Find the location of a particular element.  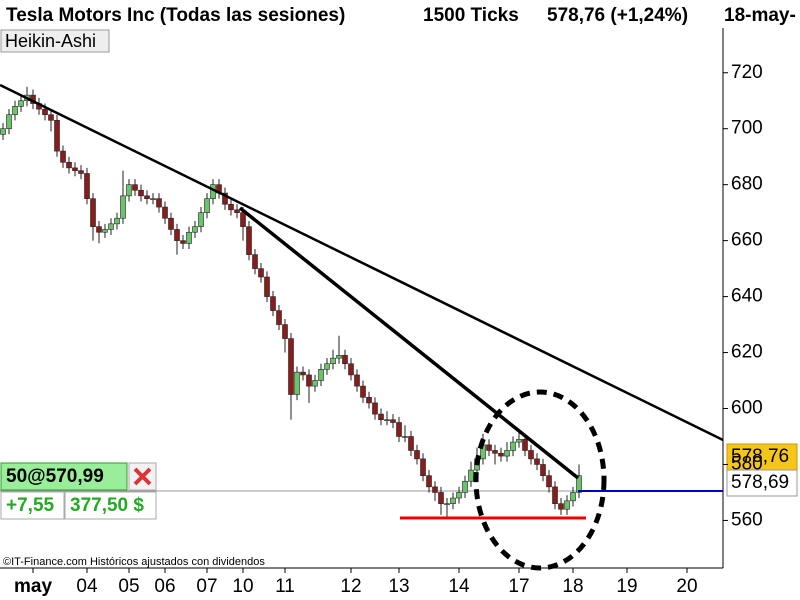

x-tick-label: 11 is located at coordinates (285, 586).